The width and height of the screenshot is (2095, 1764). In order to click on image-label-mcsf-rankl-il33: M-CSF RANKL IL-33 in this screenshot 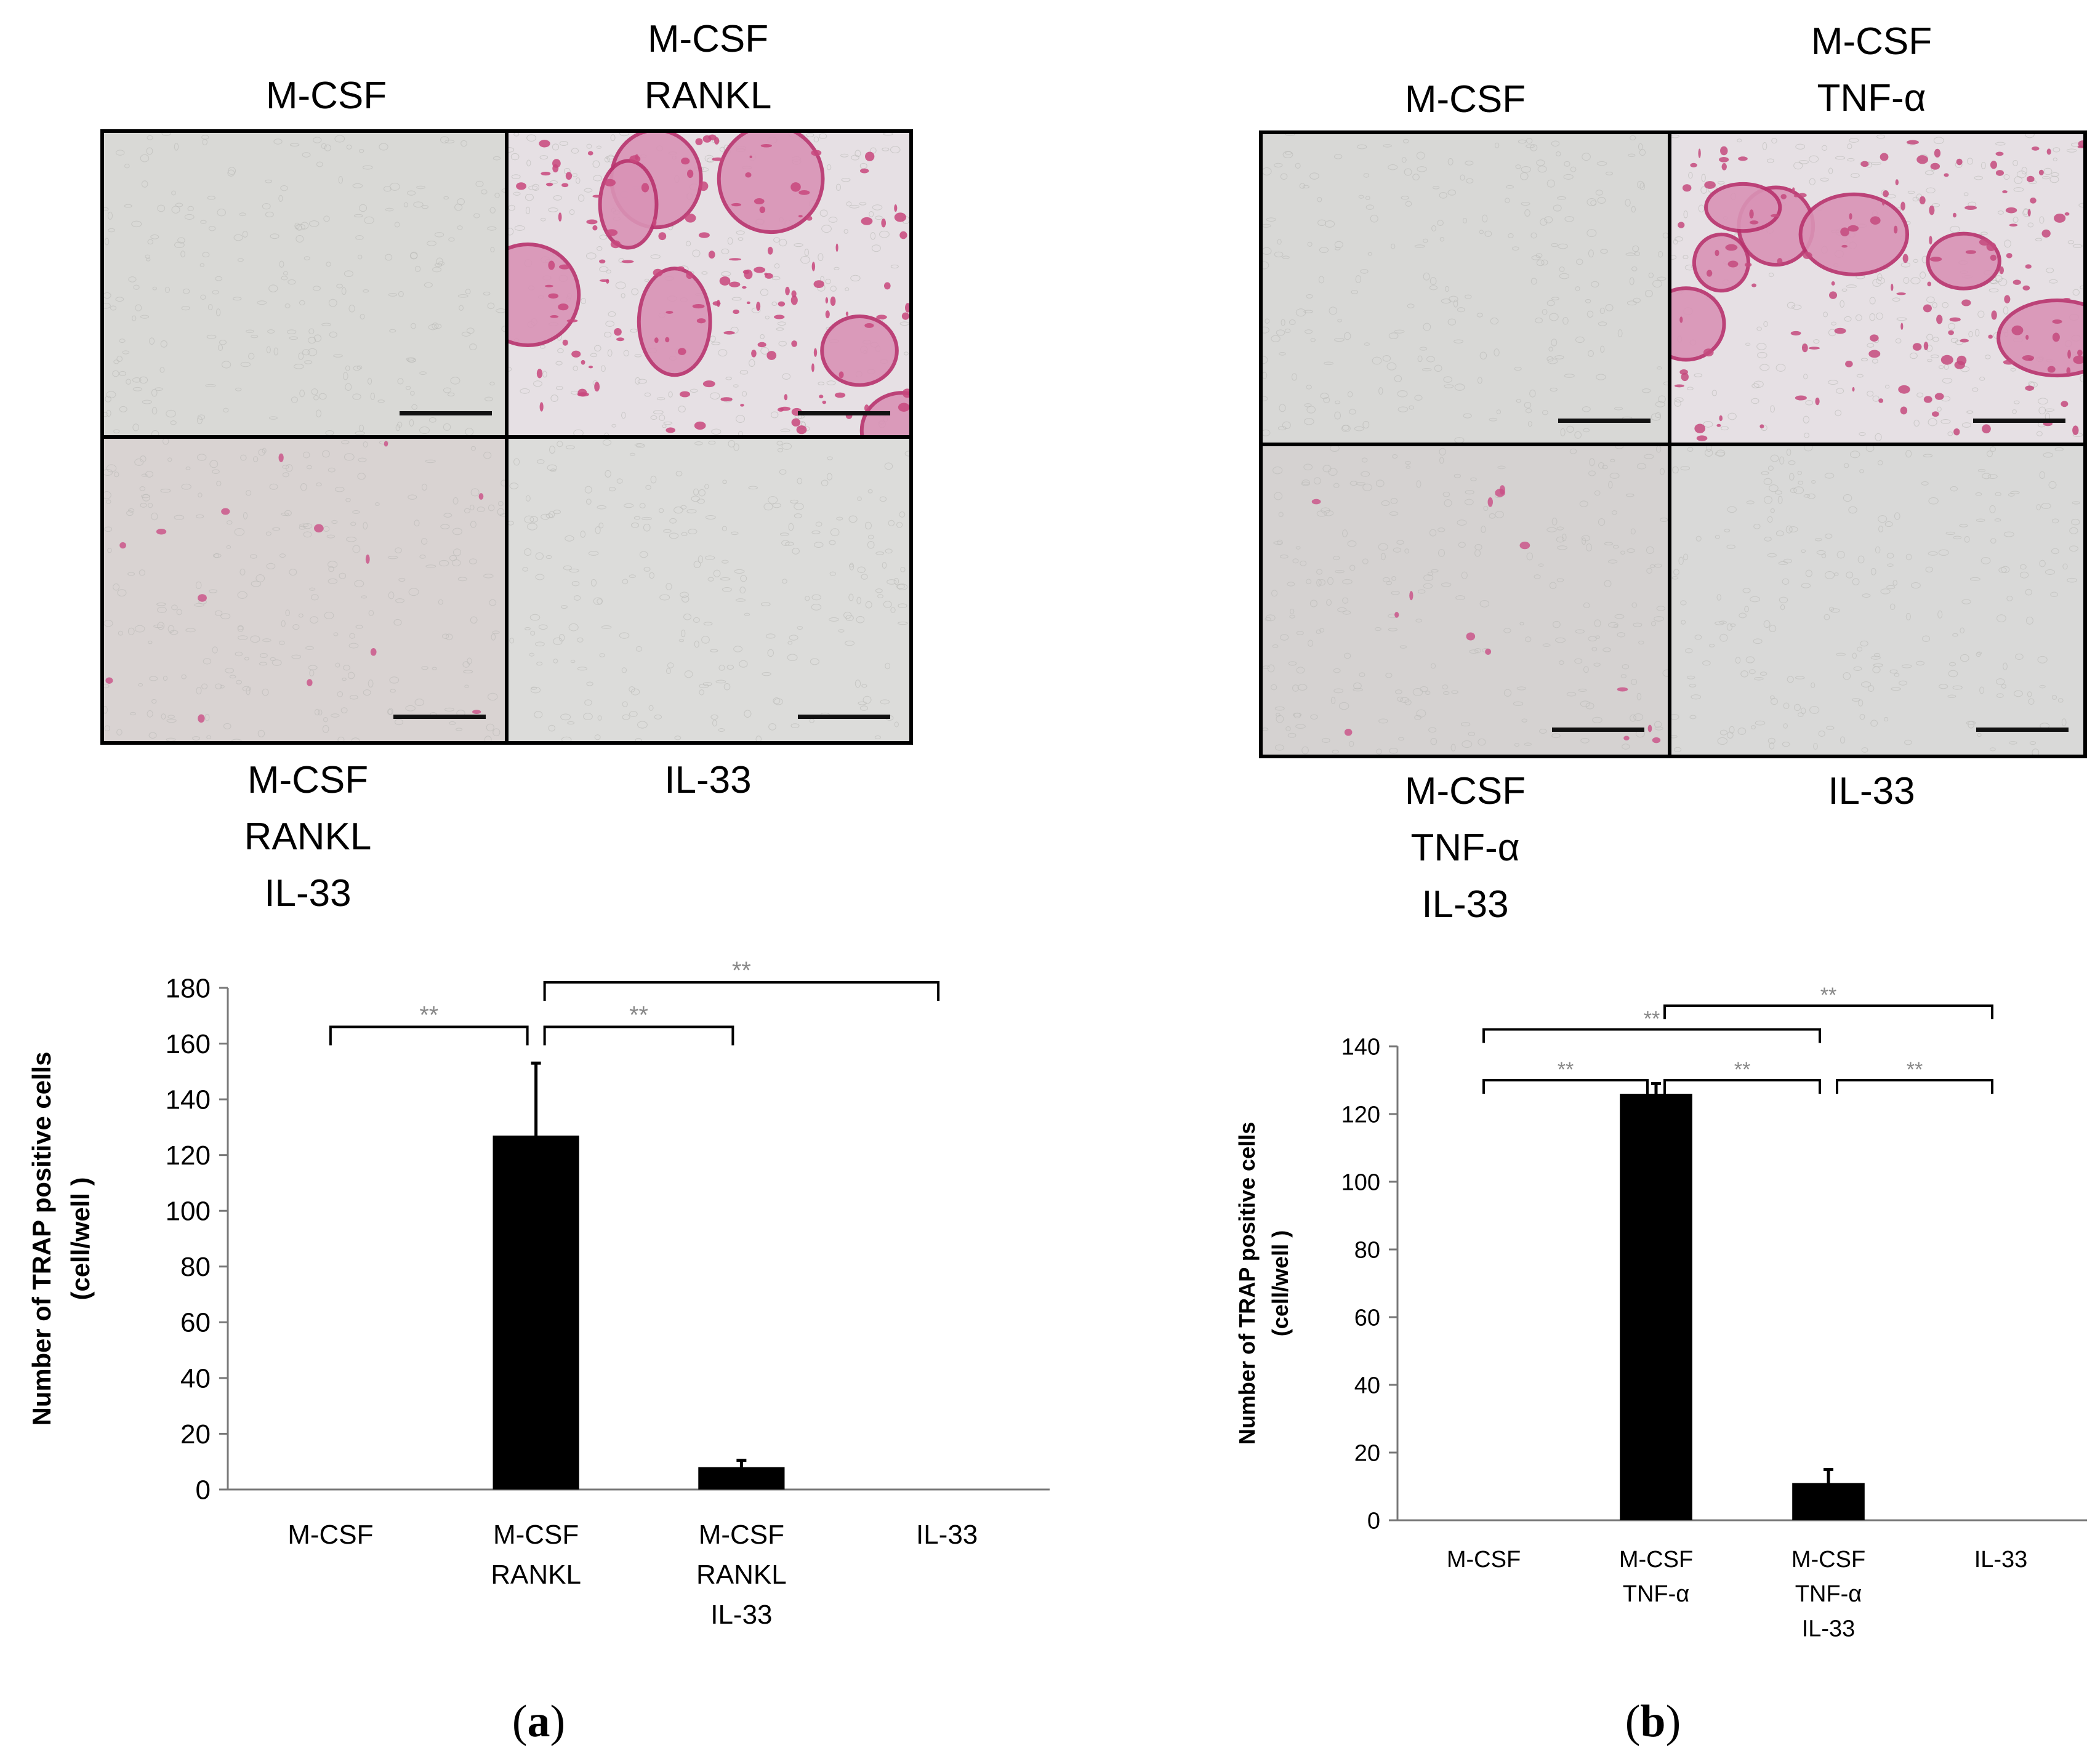, I will do `click(308, 837)`.